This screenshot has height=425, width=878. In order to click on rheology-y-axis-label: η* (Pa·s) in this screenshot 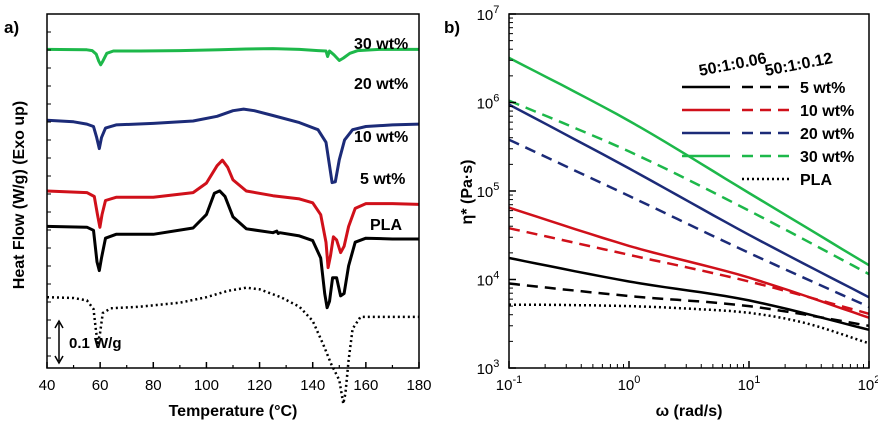, I will do `click(467, 192)`.